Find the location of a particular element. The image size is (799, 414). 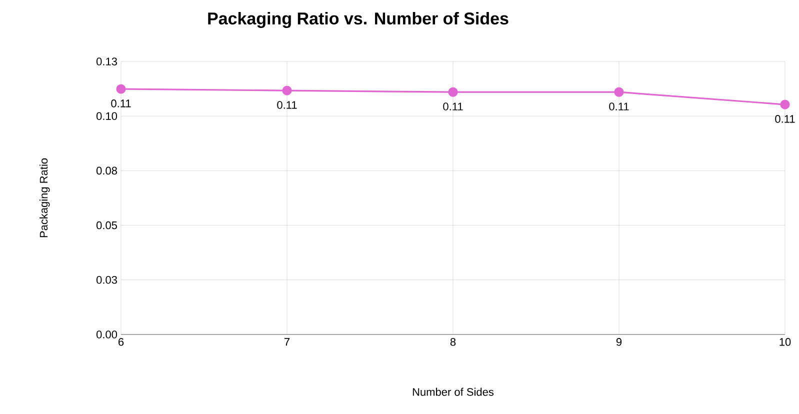

x-axis-title: Number of Sides is located at coordinates (453, 392).